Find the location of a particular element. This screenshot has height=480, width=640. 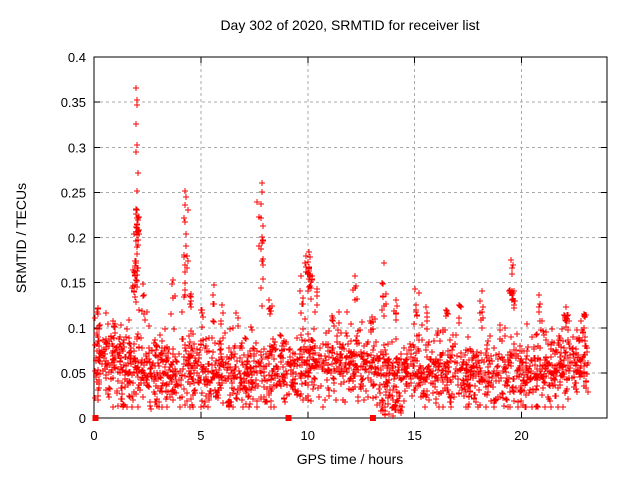

y-tick-label: 0.1 is located at coordinates (77, 328).